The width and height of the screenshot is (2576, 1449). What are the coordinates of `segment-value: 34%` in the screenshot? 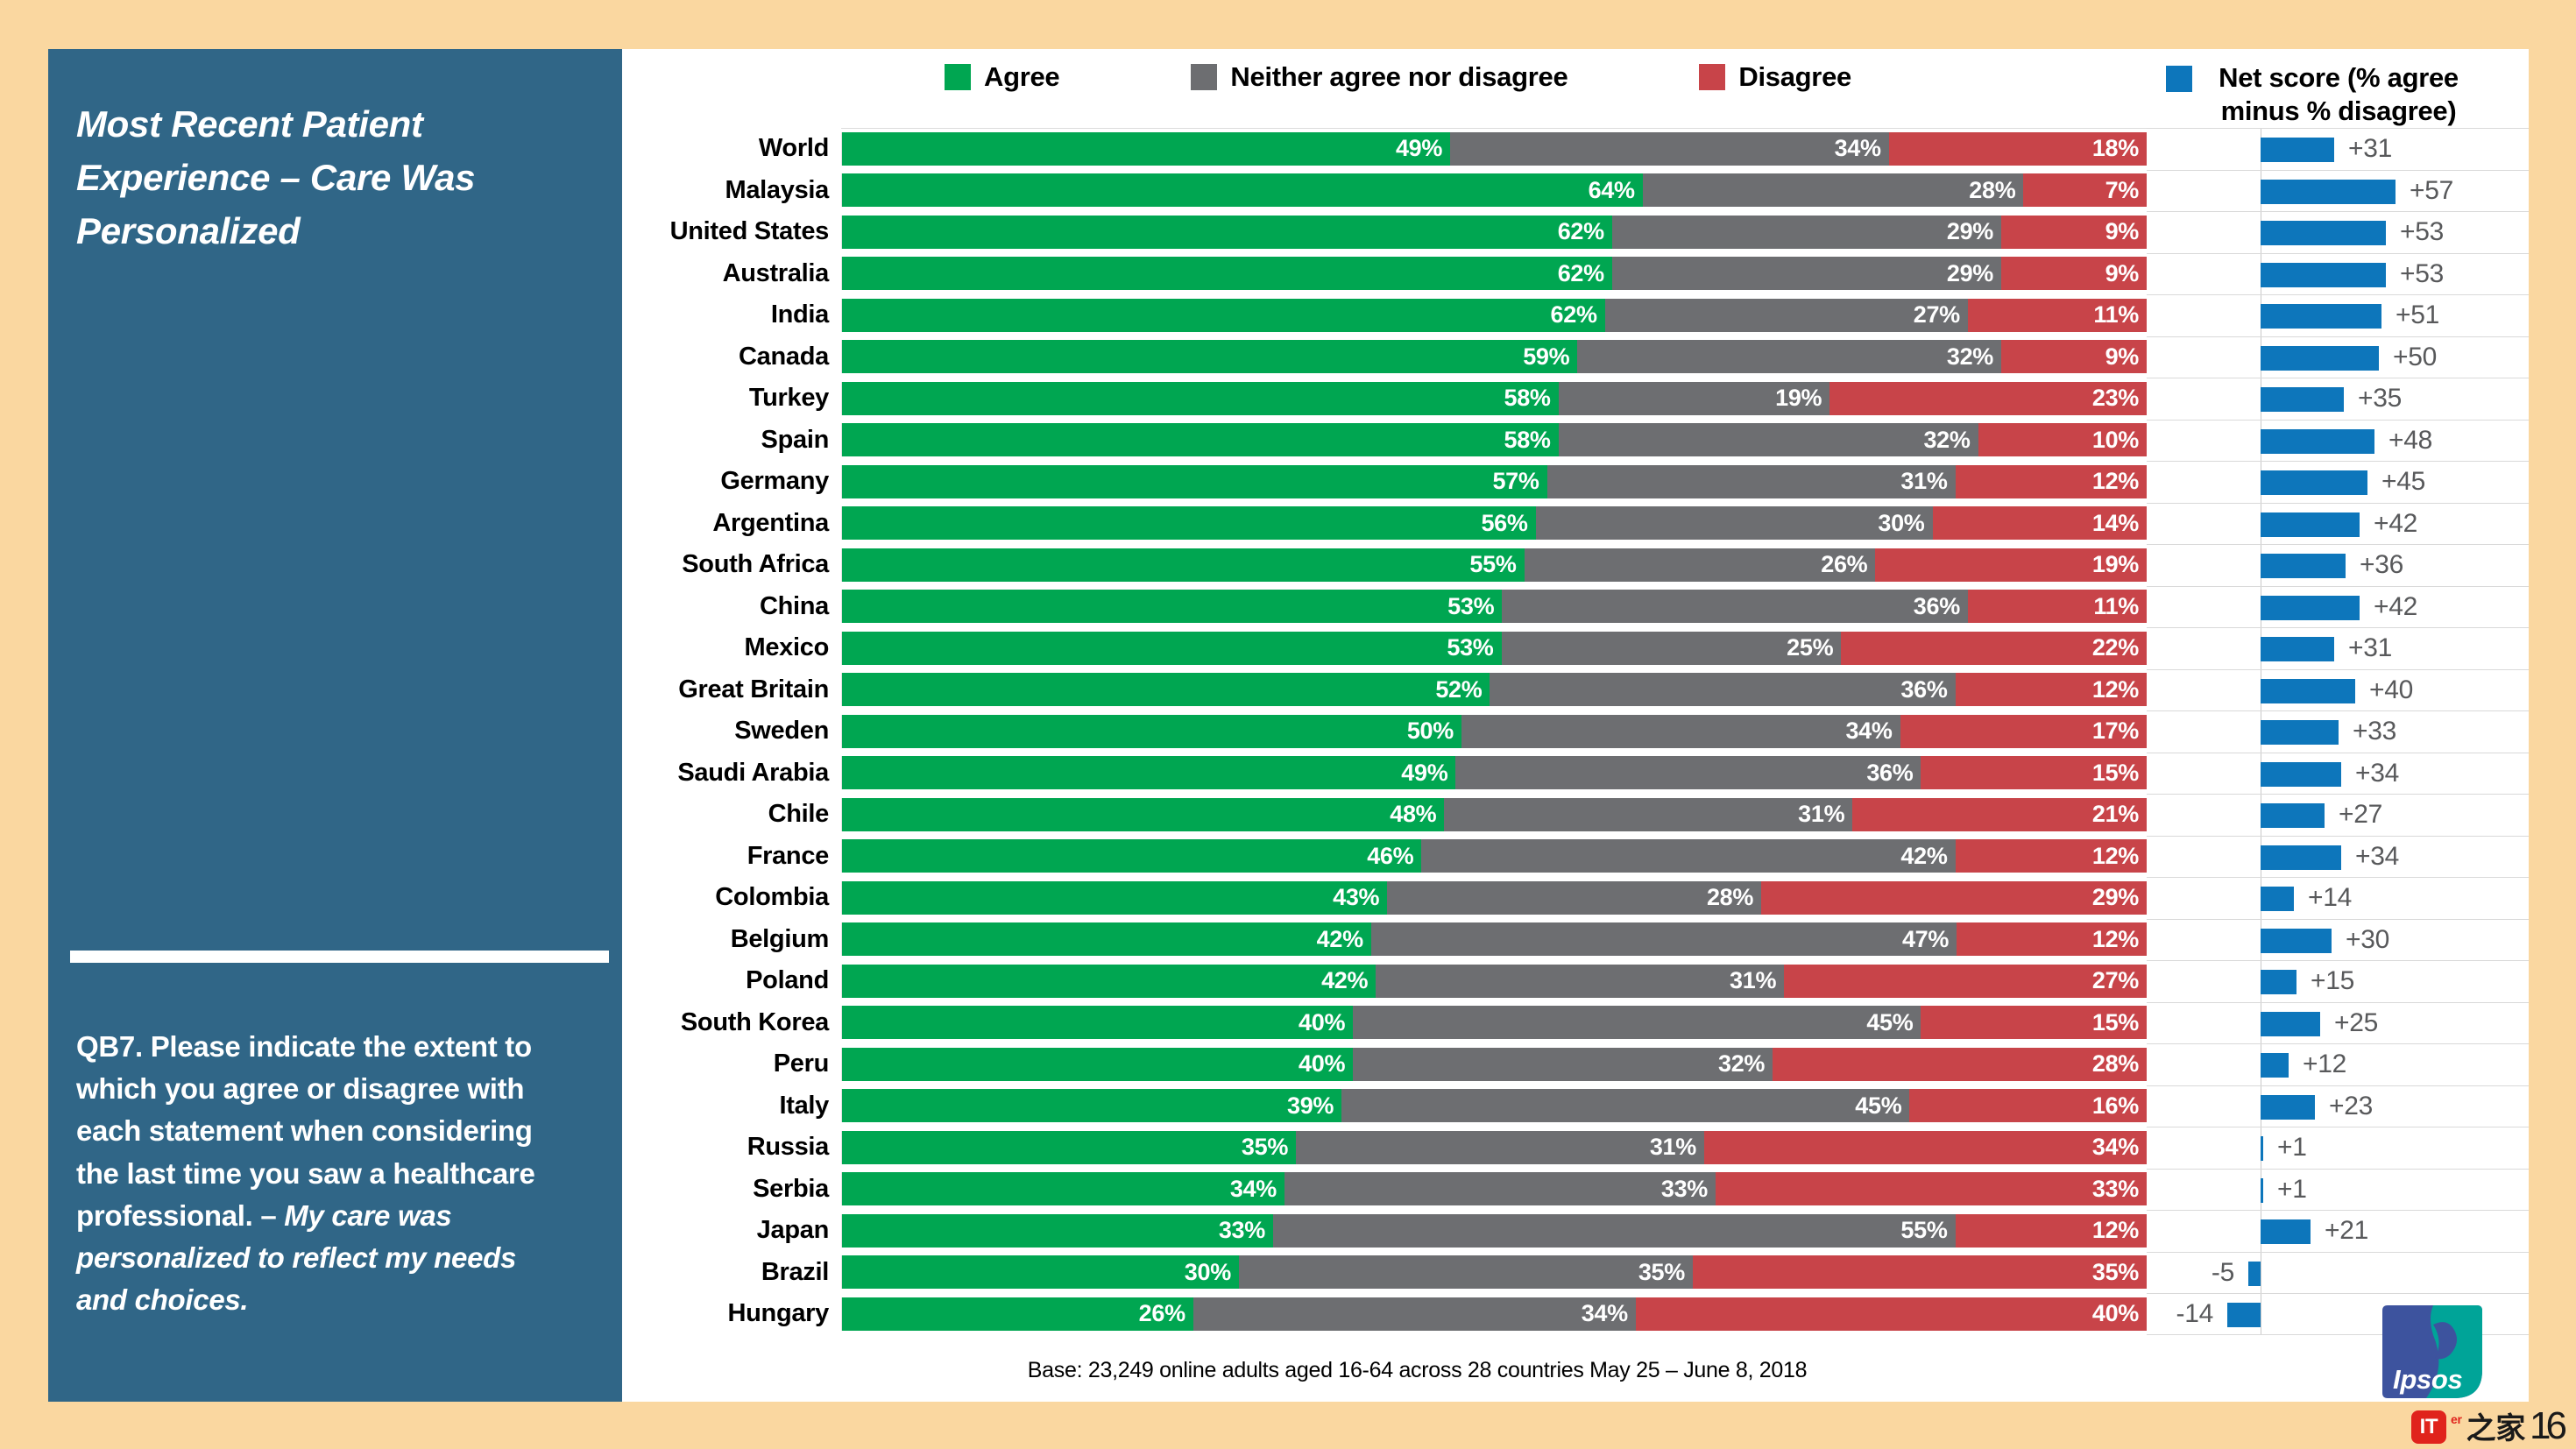 It's located at (1869, 731).